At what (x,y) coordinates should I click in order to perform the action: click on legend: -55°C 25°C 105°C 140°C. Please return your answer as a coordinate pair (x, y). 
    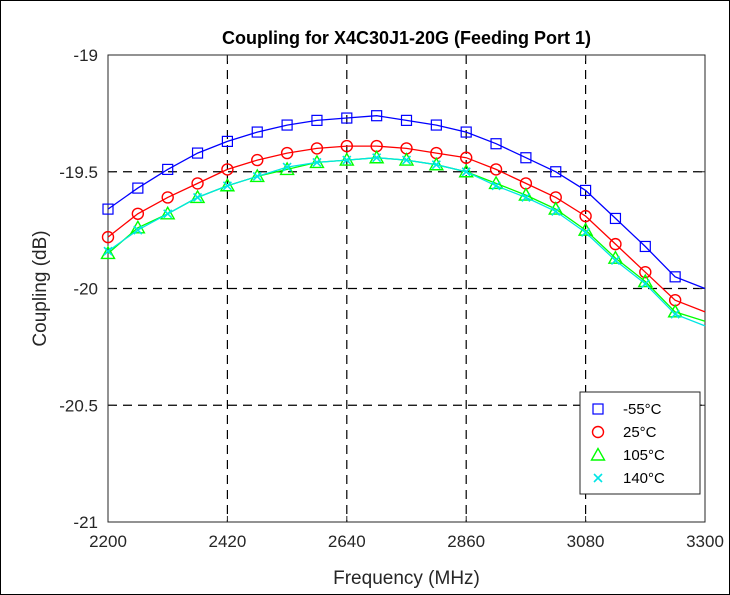
    Looking at the image, I should click on (640, 443).